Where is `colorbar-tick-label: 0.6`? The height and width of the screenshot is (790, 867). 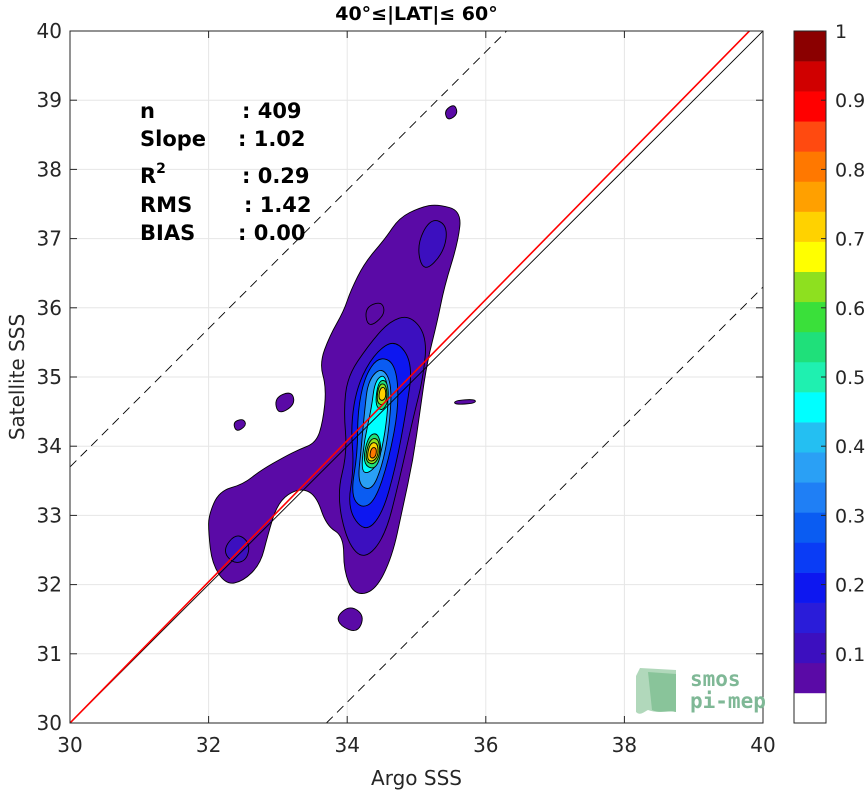 colorbar-tick-label: 0.6 is located at coordinates (850, 309).